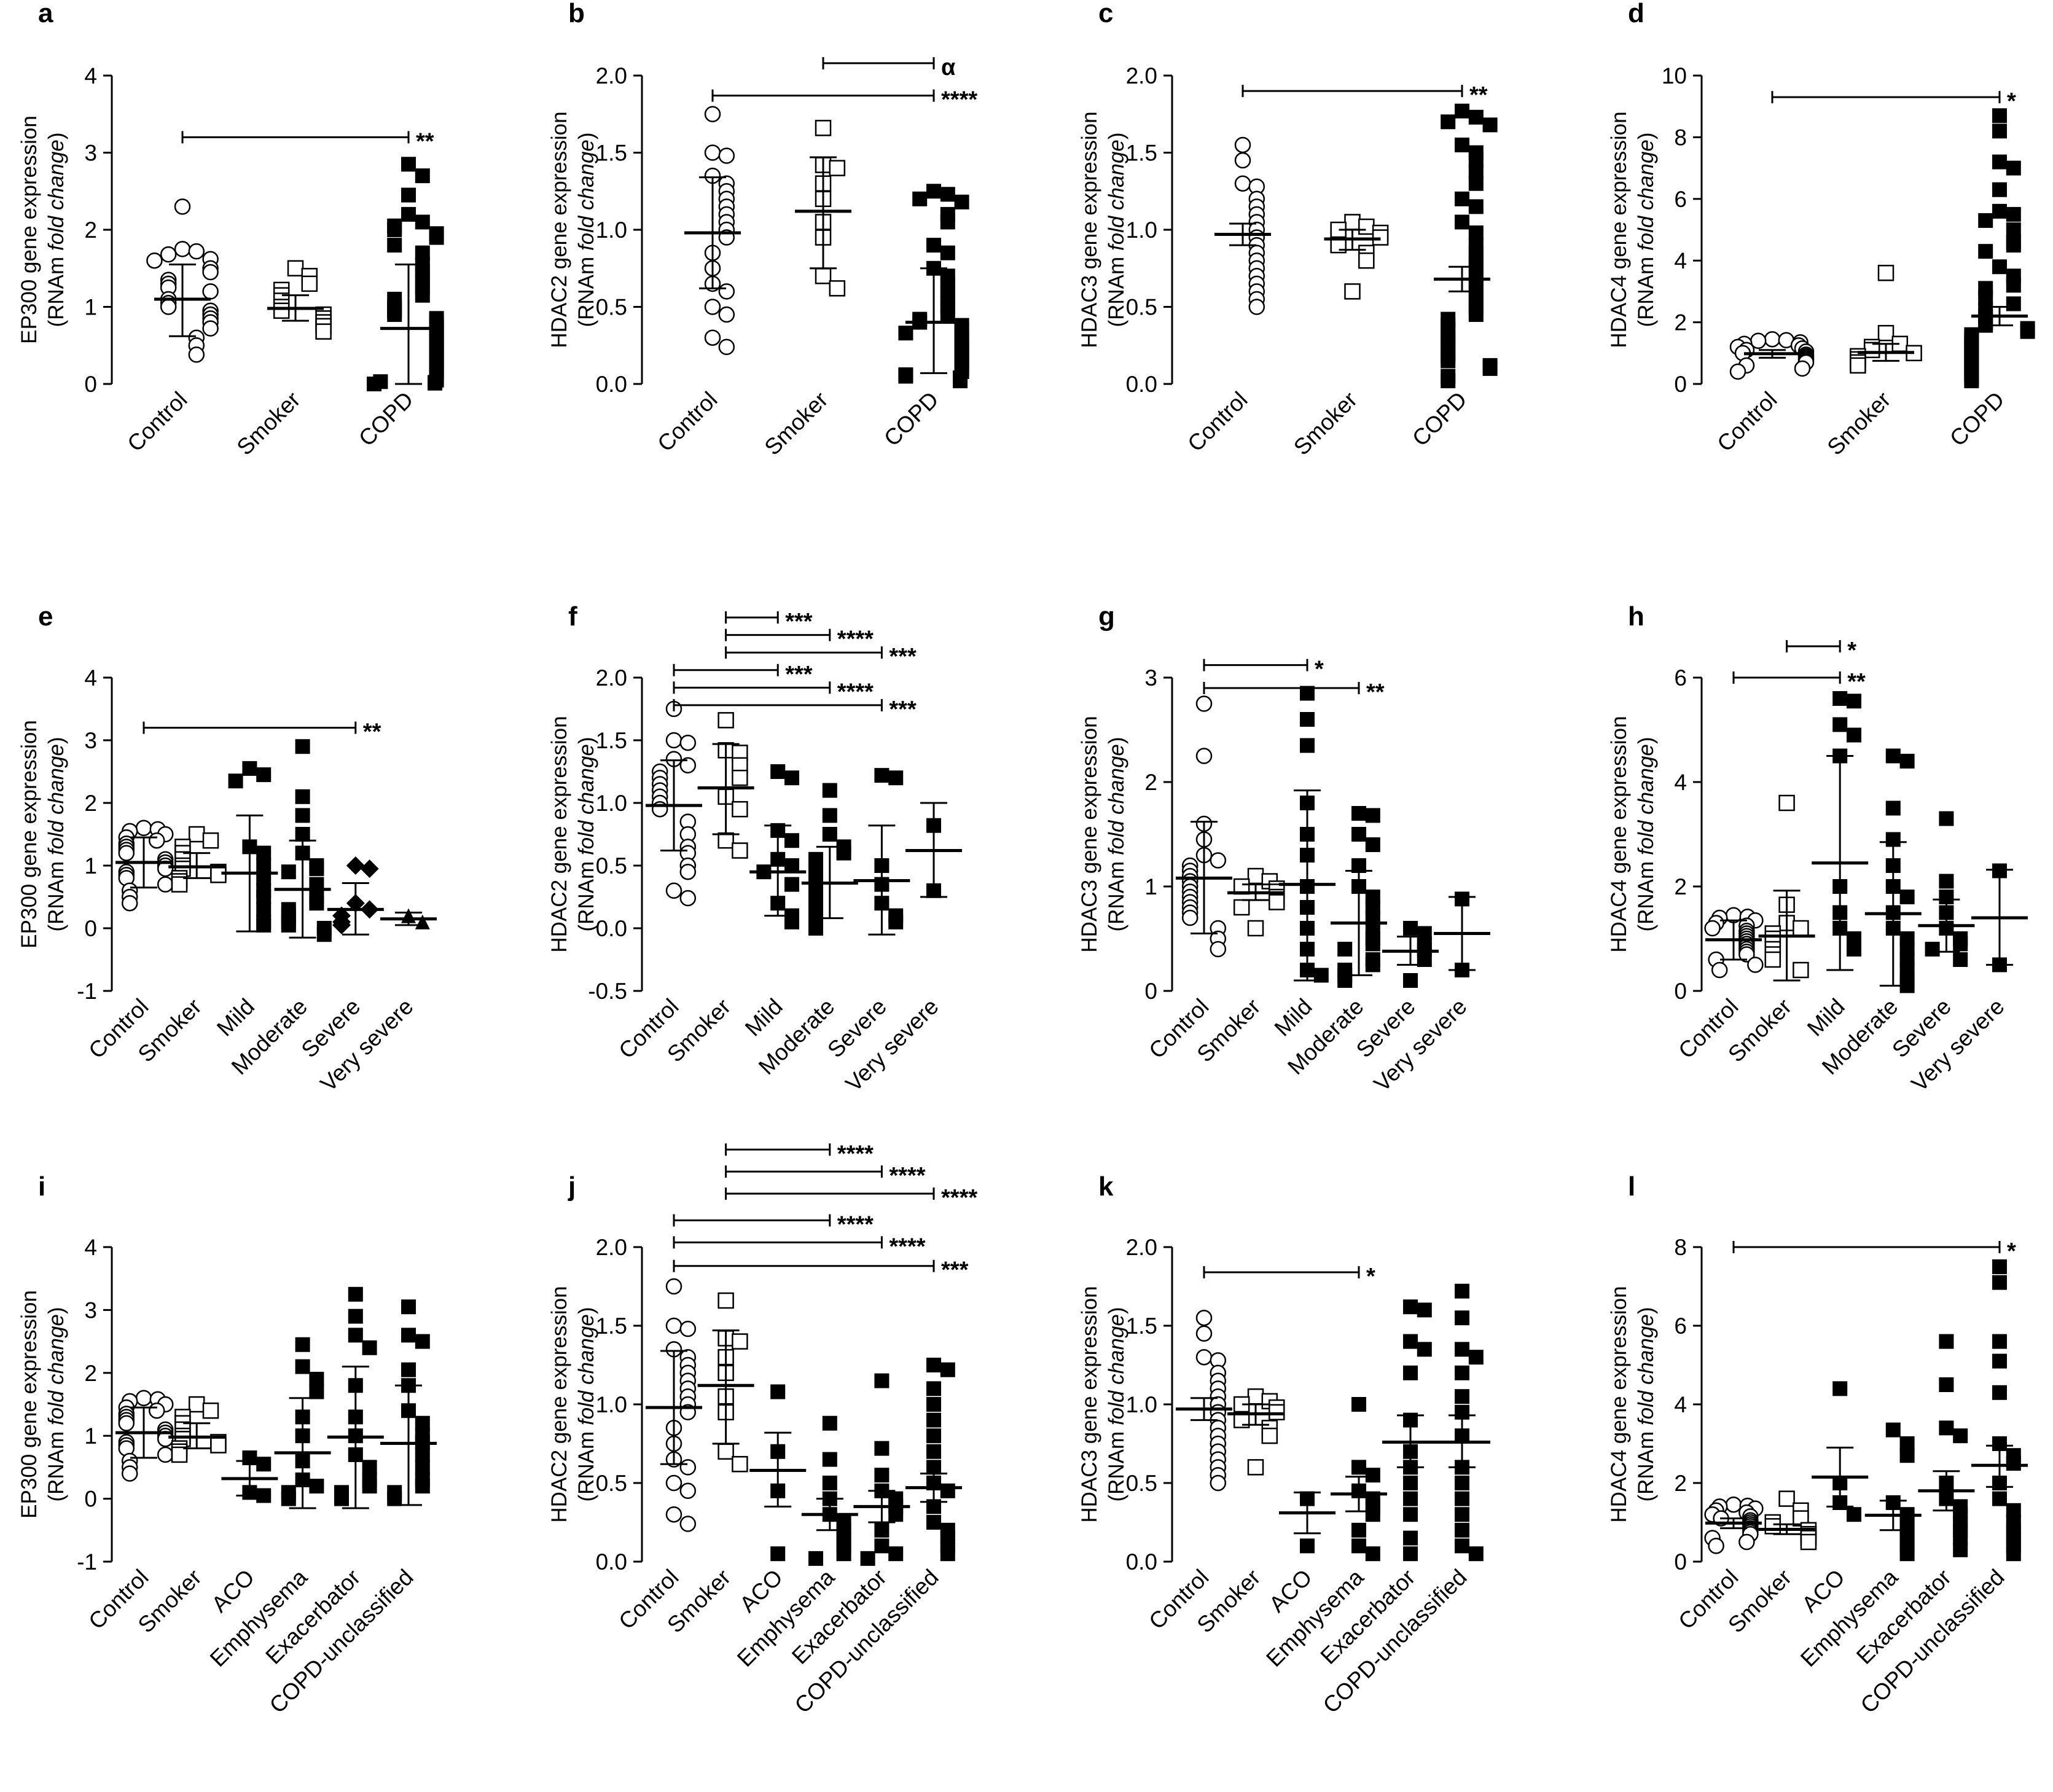 The width and height of the screenshot is (2053, 1792). What do you see at coordinates (559, 1404) in the screenshot?
I see `y-axis-label-line1: HDAC2 gene expression` at bounding box center [559, 1404].